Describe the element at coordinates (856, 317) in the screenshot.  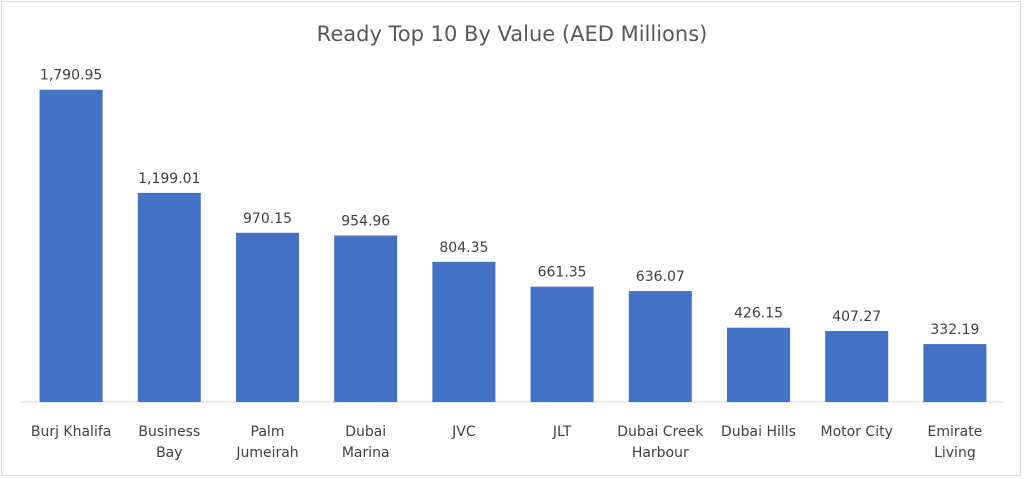
I see `data-label-8: 407.27` at that location.